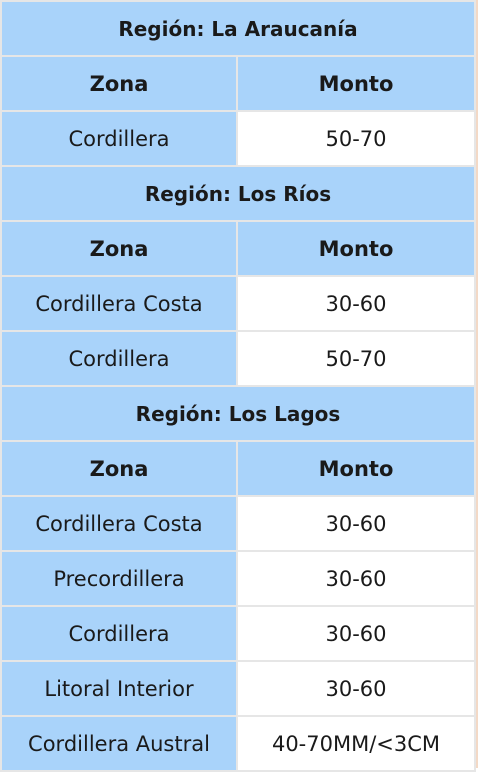 This screenshot has width=481, height=772. What do you see at coordinates (119, 688) in the screenshot?
I see `zona-cell: Litoral Interior` at bounding box center [119, 688].